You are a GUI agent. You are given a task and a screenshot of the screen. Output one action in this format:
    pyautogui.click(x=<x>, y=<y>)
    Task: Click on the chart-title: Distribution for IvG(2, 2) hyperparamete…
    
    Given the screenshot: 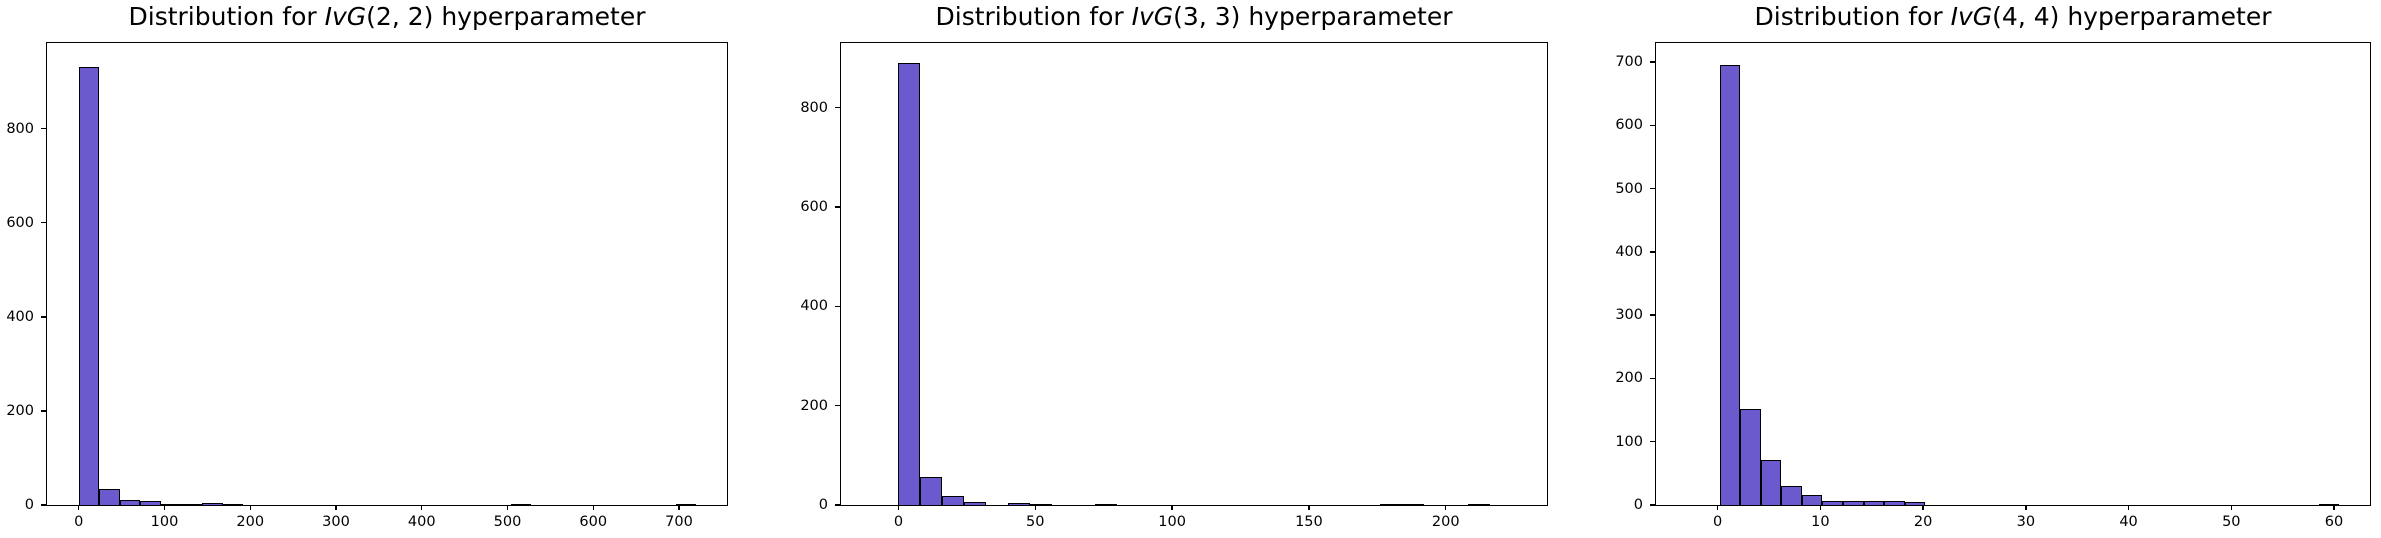 What is the action you would take?
    pyautogui.click(x=387, y=17)
    